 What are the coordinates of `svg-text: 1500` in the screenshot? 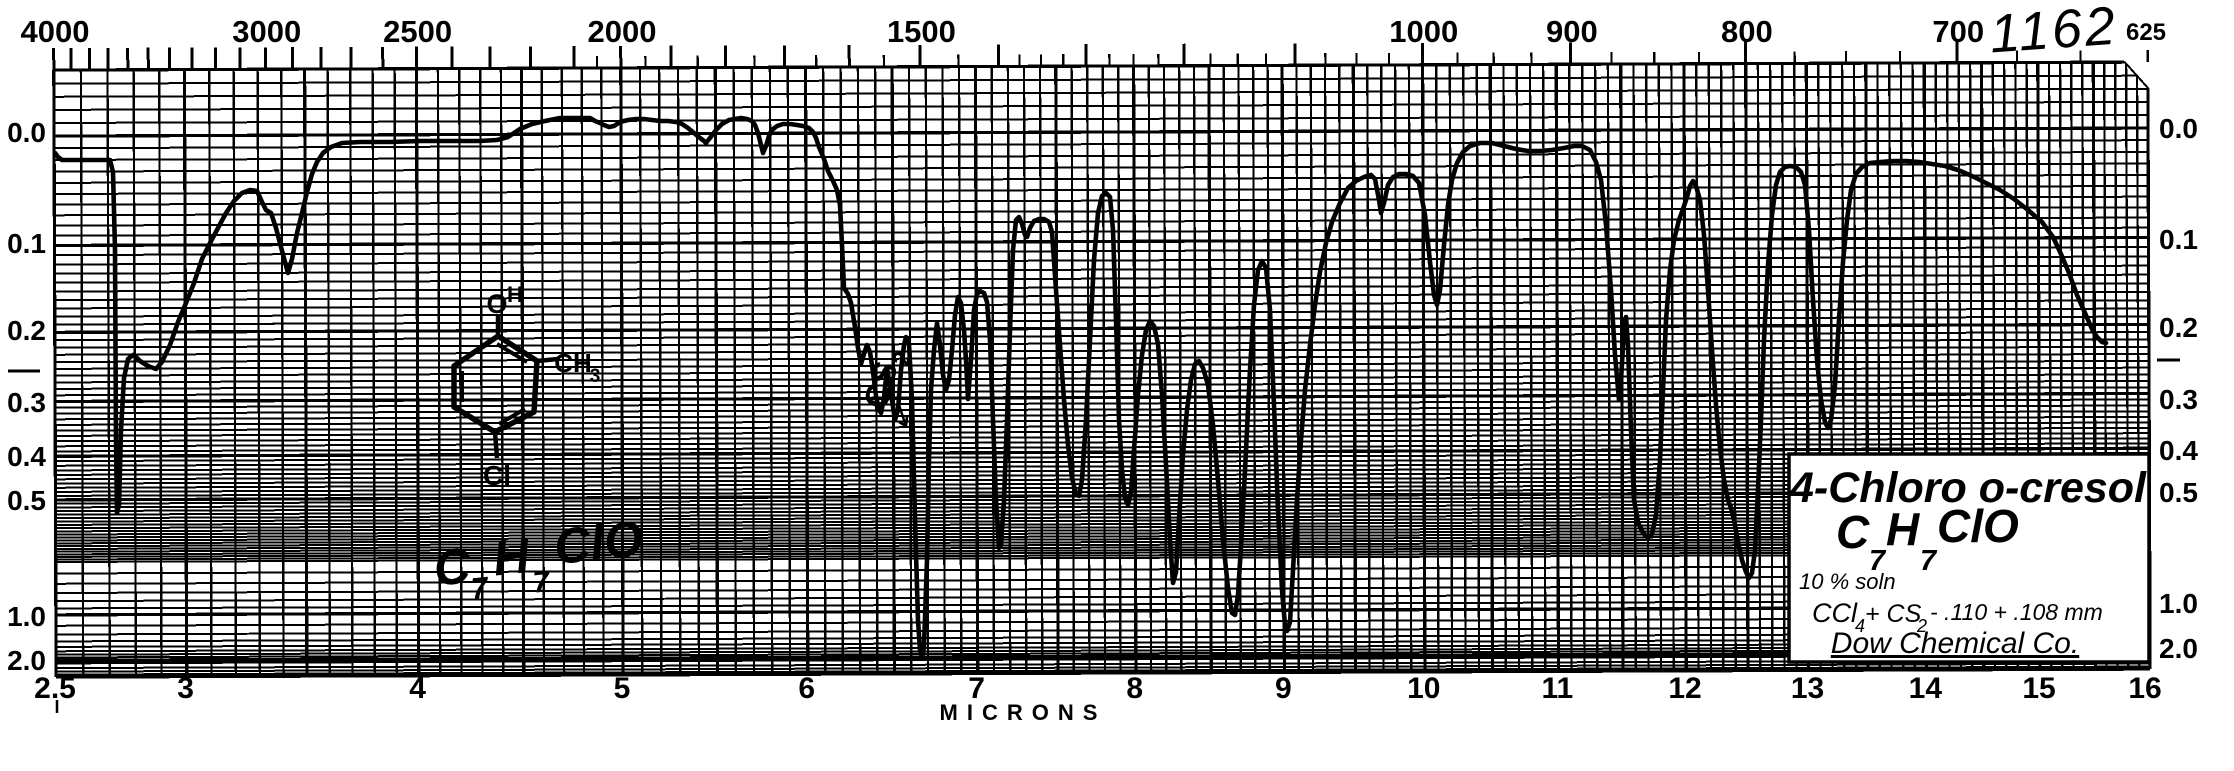 It's located at (921, 31).